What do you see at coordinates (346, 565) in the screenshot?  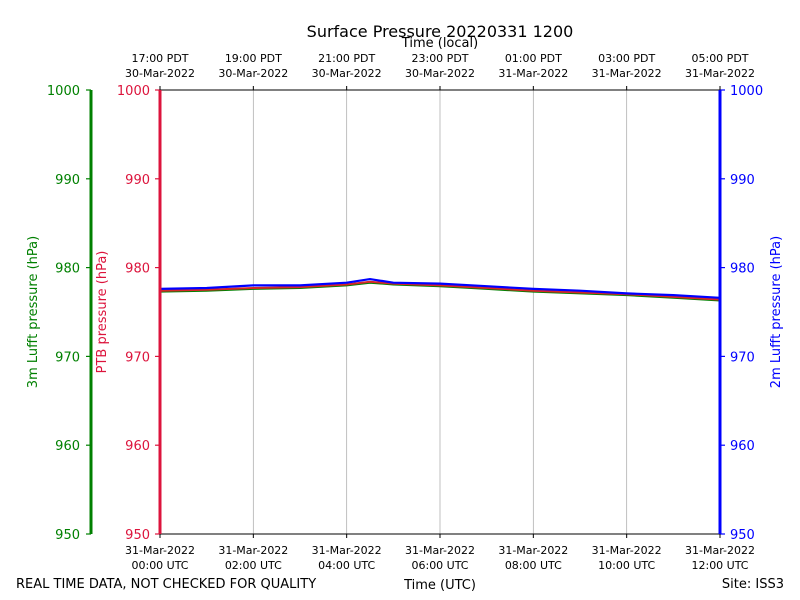 I see `xtick-bottom-time: 04:00 UTC` at bounding box center [346, 565].